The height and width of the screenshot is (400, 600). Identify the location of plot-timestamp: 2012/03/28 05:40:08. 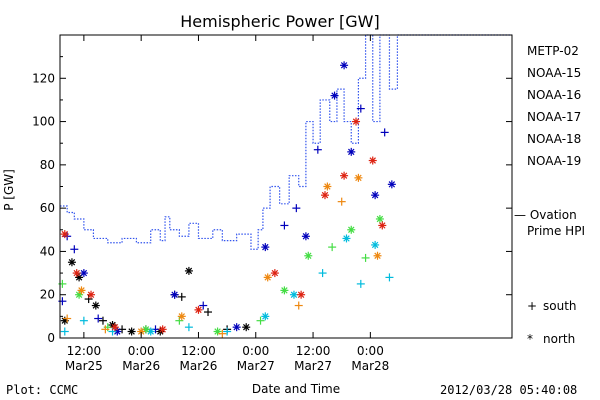
(509, 390).